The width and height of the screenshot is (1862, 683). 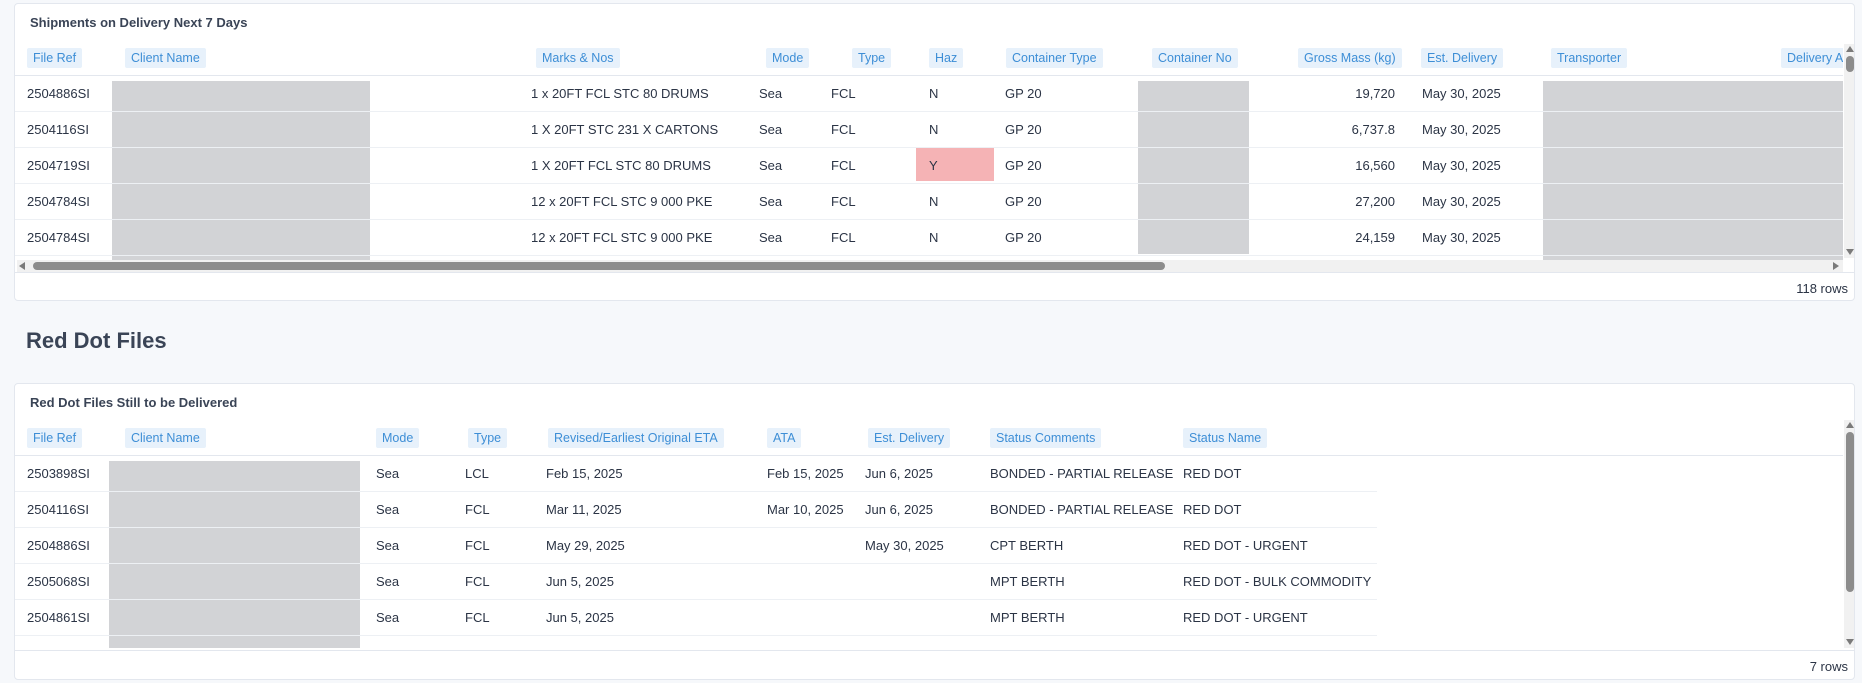 I want to click on shipments-vertical-scrollbar, so click(x=1849, y=151).